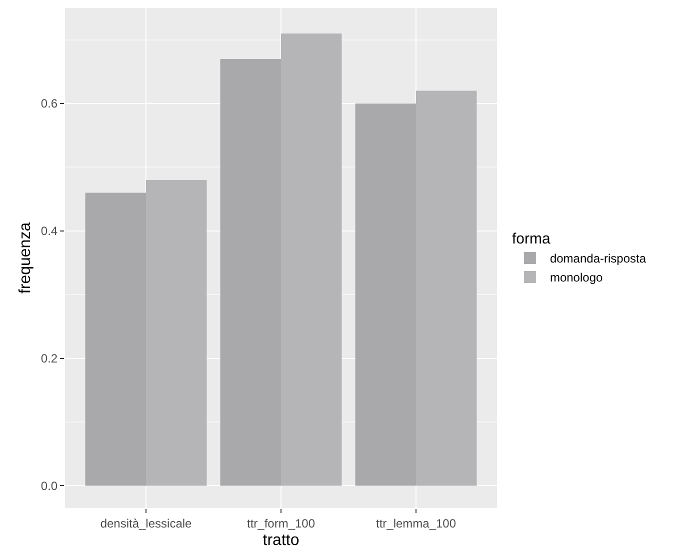  What do you see at coordinates (49, 231) in the screenshot?
I see `y-tick-label: 0.4` at bounding box center [49, 231].